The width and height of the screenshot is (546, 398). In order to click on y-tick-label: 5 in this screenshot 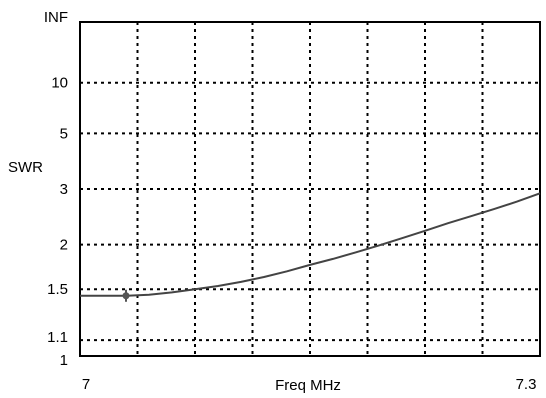, I will do `click(64, 133)`.